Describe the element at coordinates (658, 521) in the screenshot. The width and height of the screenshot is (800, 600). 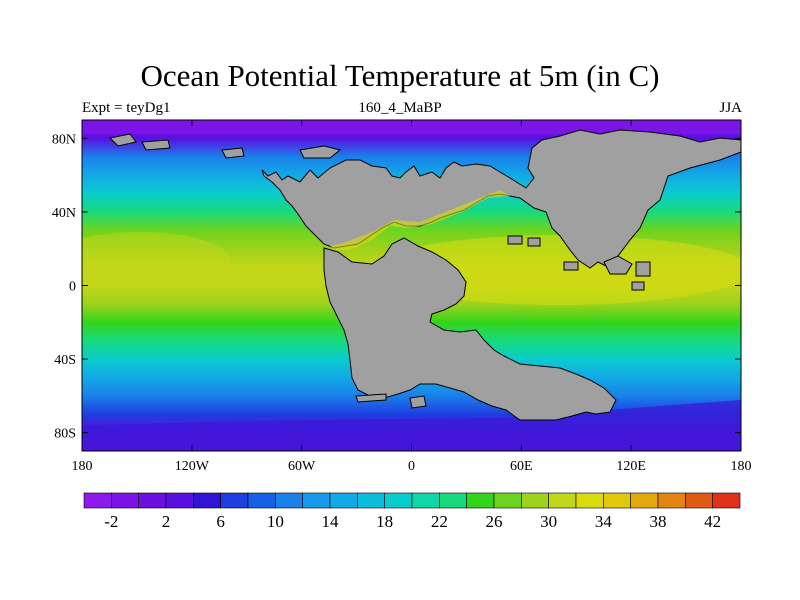
I see `colorbar-label: 38` at that location.